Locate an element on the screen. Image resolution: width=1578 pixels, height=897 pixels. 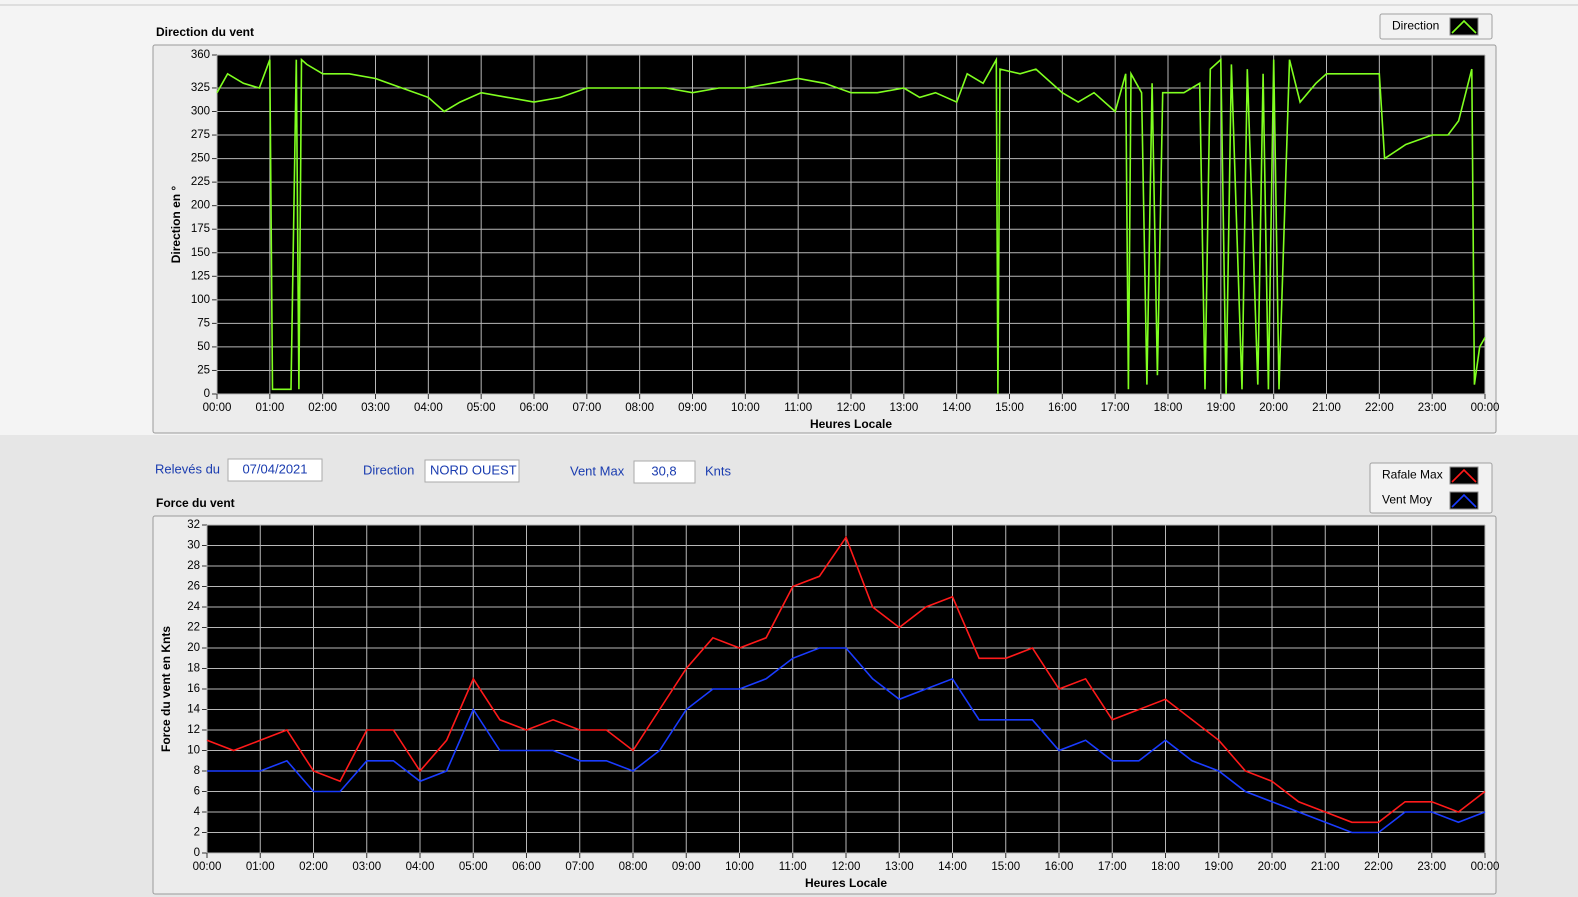
y-tick-label: 75 is located at coordinates (203, 323).